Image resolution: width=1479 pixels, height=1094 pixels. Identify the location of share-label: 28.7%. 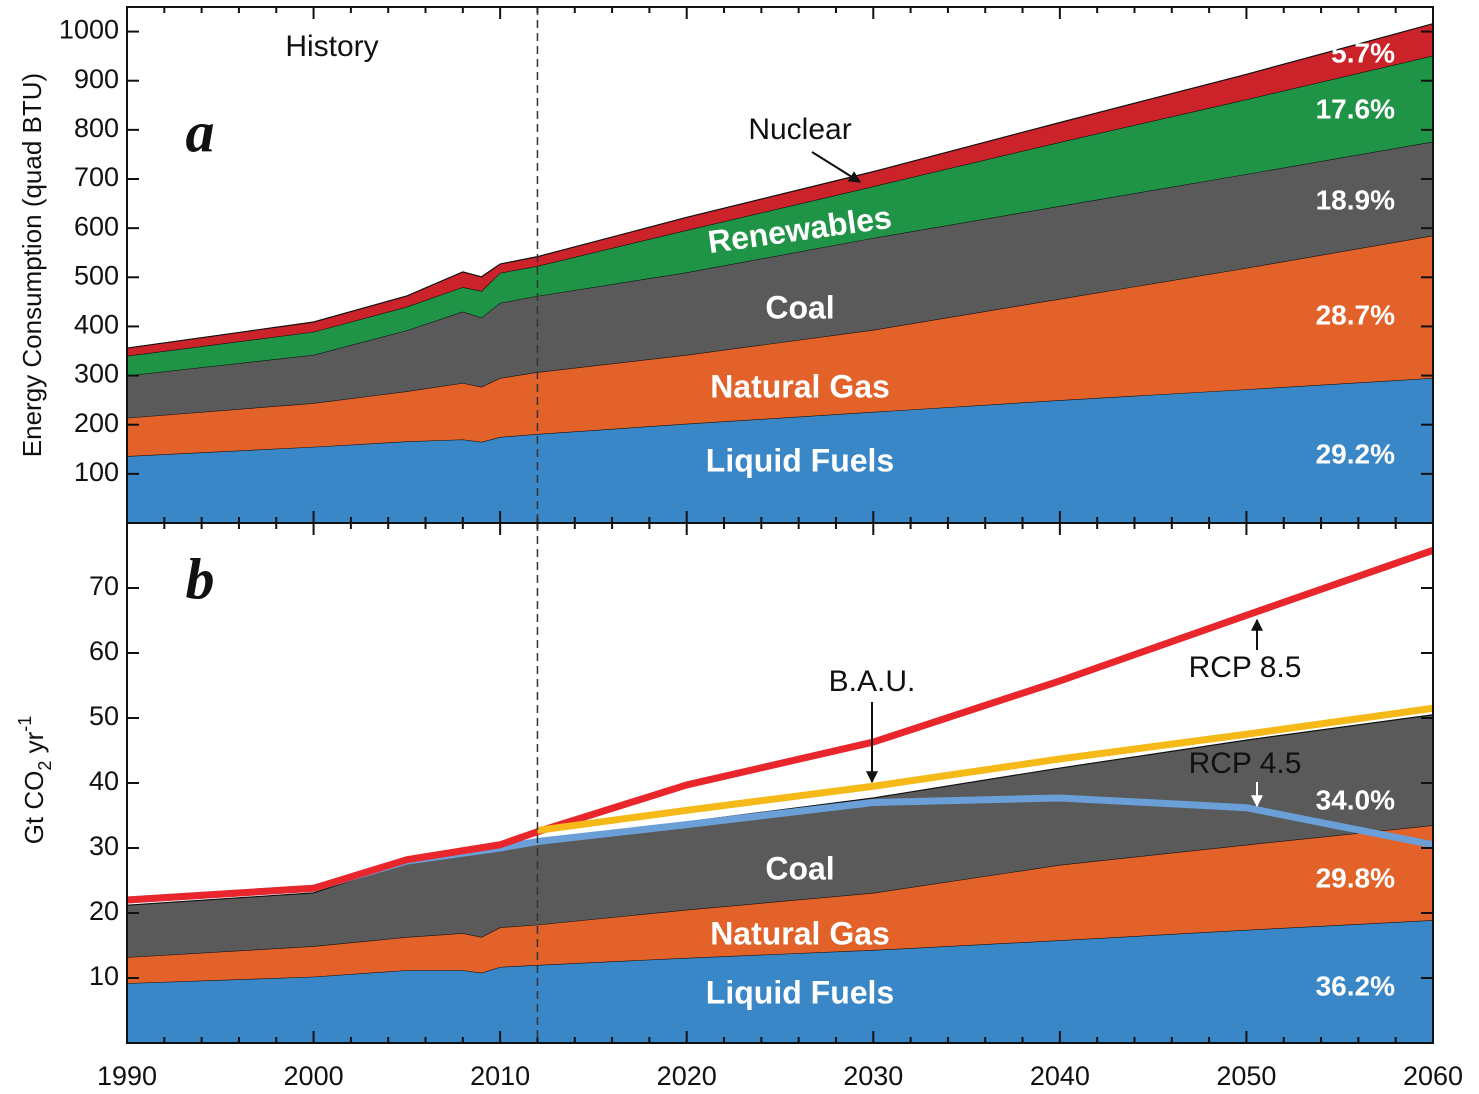
(1355, 314).